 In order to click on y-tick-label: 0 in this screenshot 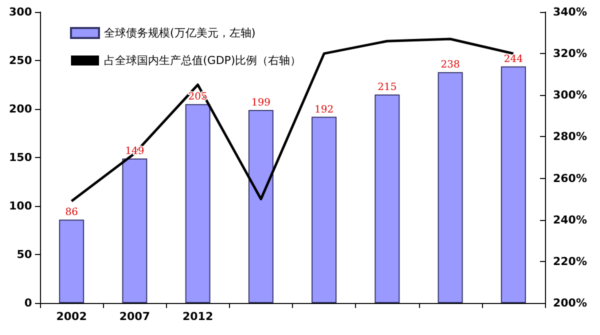, I will do `click(28, 303)`.